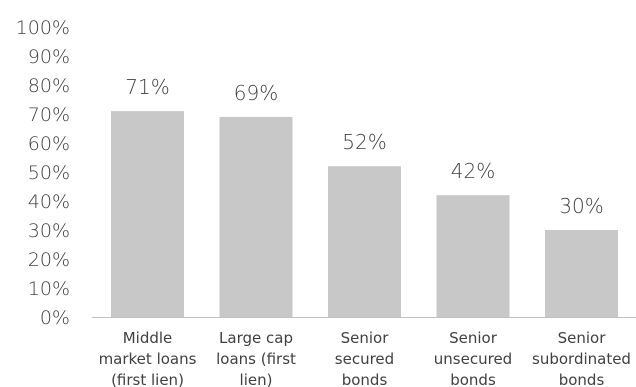 The height and width of the screenshot is (387, 636). Describe the element at coordinates (473, 171) in the screenshot. I see `data-label: 42%` at that location.